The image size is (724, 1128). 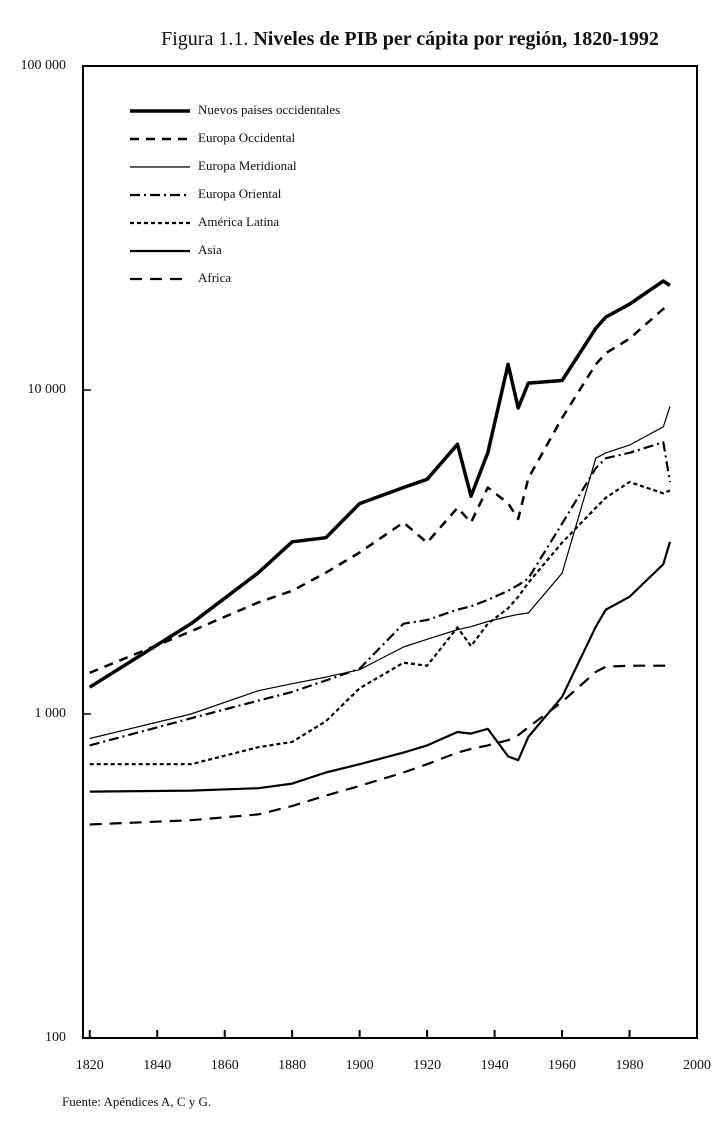 What do you see at coordinates (47, 389) in the screenshot?
I see `y-tick-label: 10 000` at bounding box center [47, 389].